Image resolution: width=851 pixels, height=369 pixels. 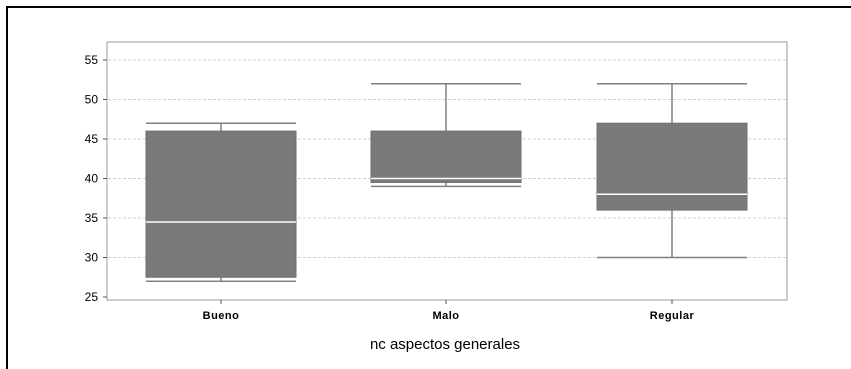 What do you see at coordinates (92, 100) in the screenshot?
I see `y-tick-label-50: 50` at bounding box center [92, 100].